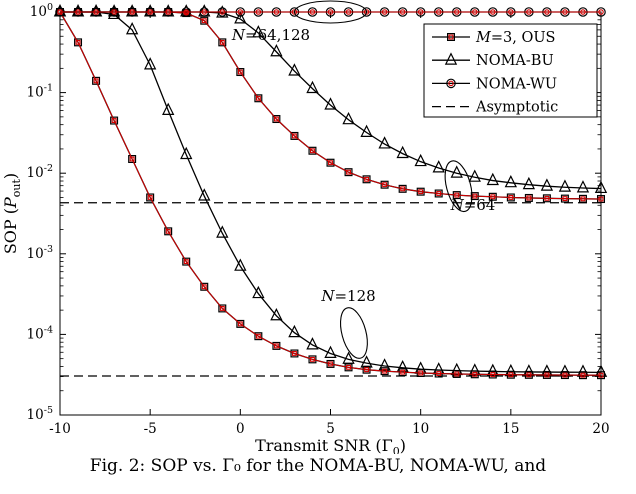 The image size is (636, 494). I want to click on annotation-label: N=64,128, so click(270, 35).